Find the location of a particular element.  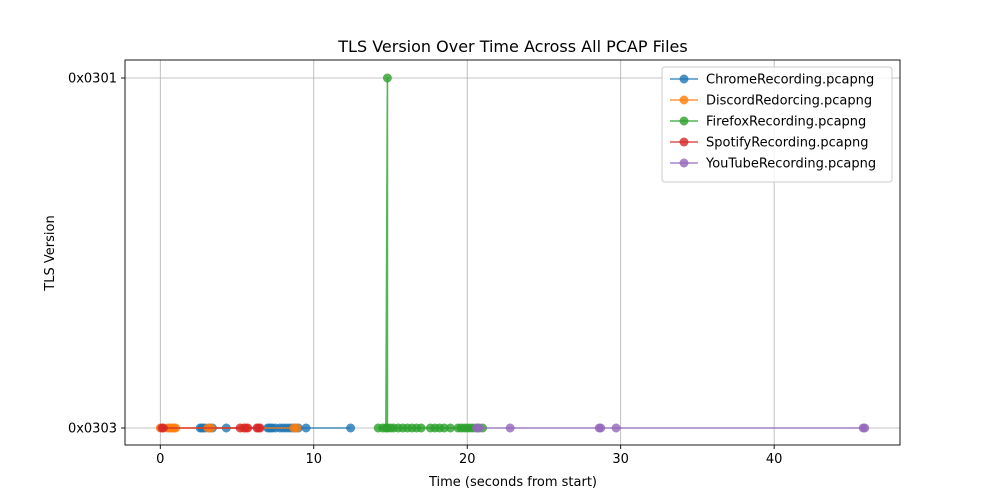

x-tick-label: 0 is located at coordinates (160, 459).